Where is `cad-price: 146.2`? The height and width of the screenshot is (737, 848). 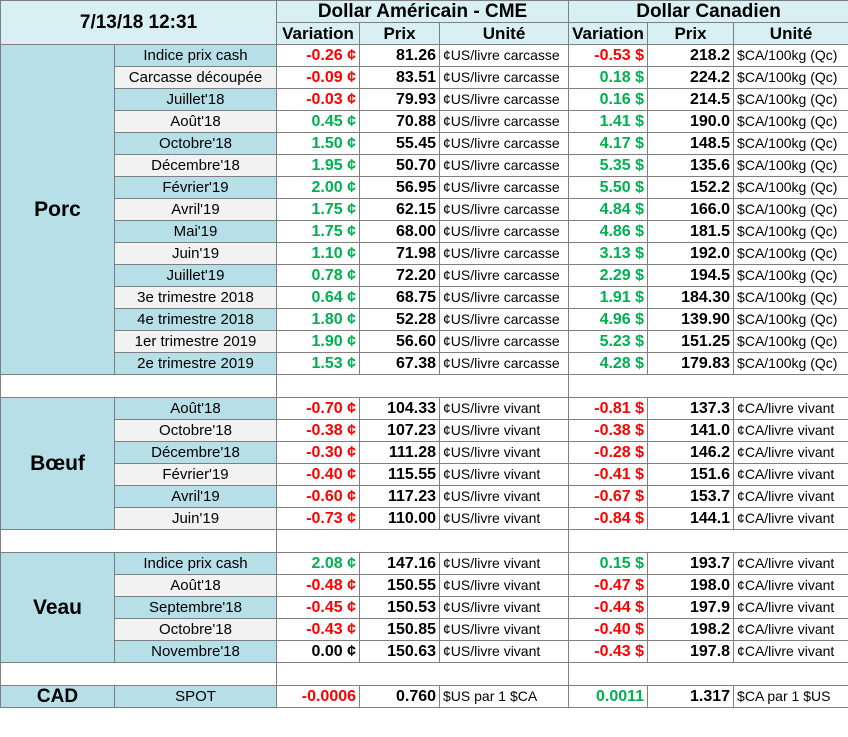
cad-price: 146.2 is located at coordinates (691, 452).